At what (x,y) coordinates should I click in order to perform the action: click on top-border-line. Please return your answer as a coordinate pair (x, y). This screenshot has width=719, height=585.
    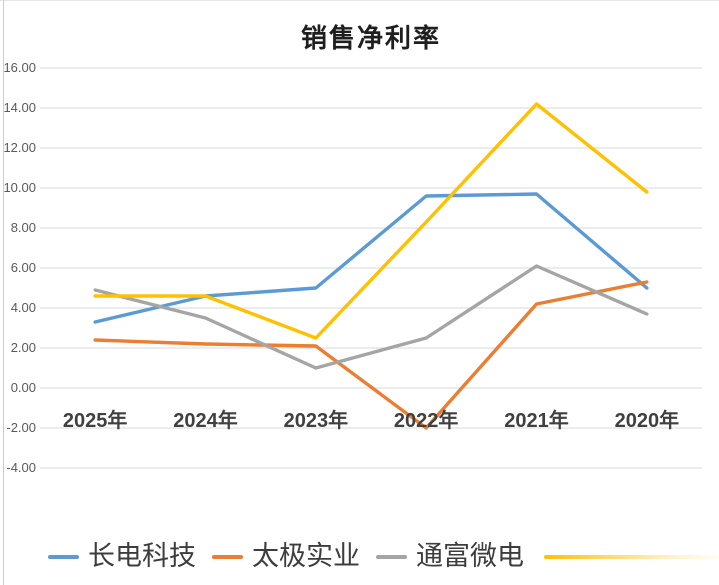
    Looking at the image, I should click on (359, 0).